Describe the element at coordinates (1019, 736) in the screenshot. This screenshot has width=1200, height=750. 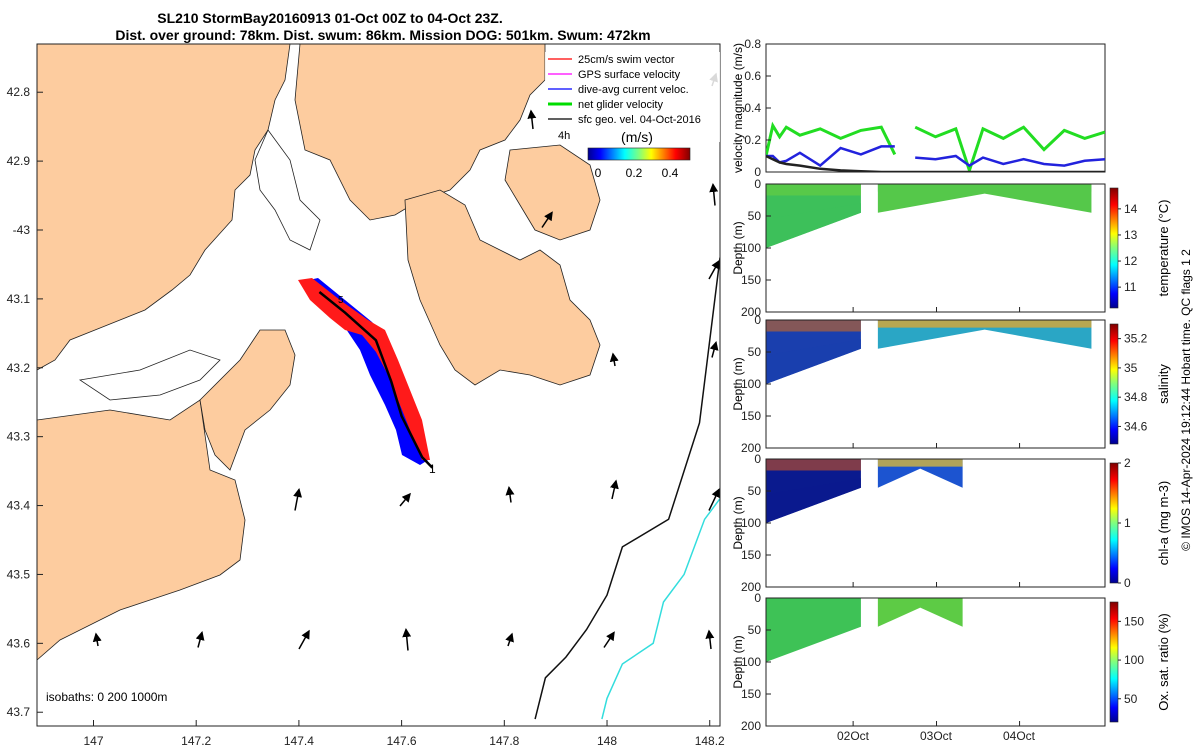
I see `xtick-04oct: 04Oct` at that location.